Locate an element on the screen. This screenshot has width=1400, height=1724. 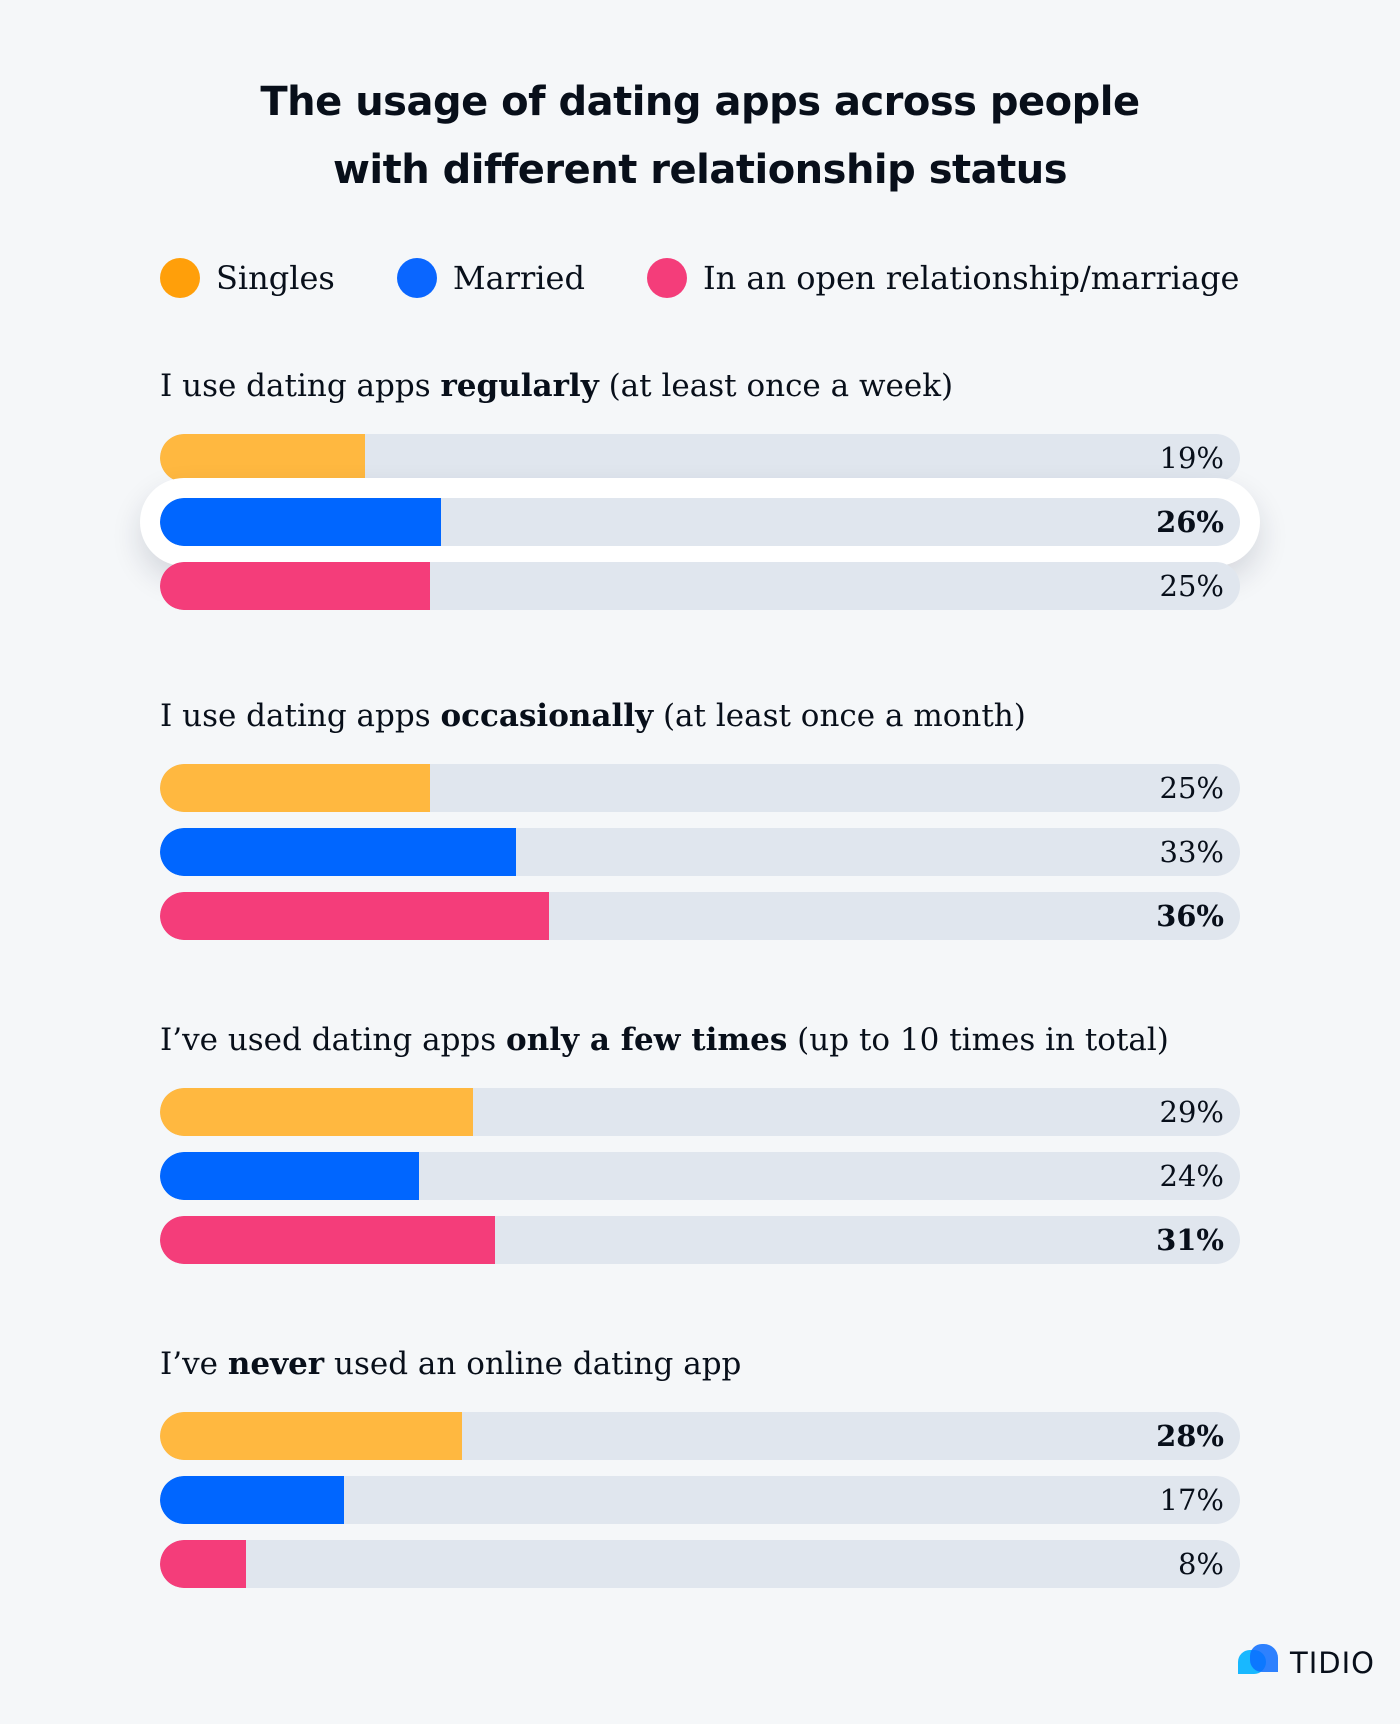
title-line-1: The usage of dating apps across people is located at coordinates (700, 102).